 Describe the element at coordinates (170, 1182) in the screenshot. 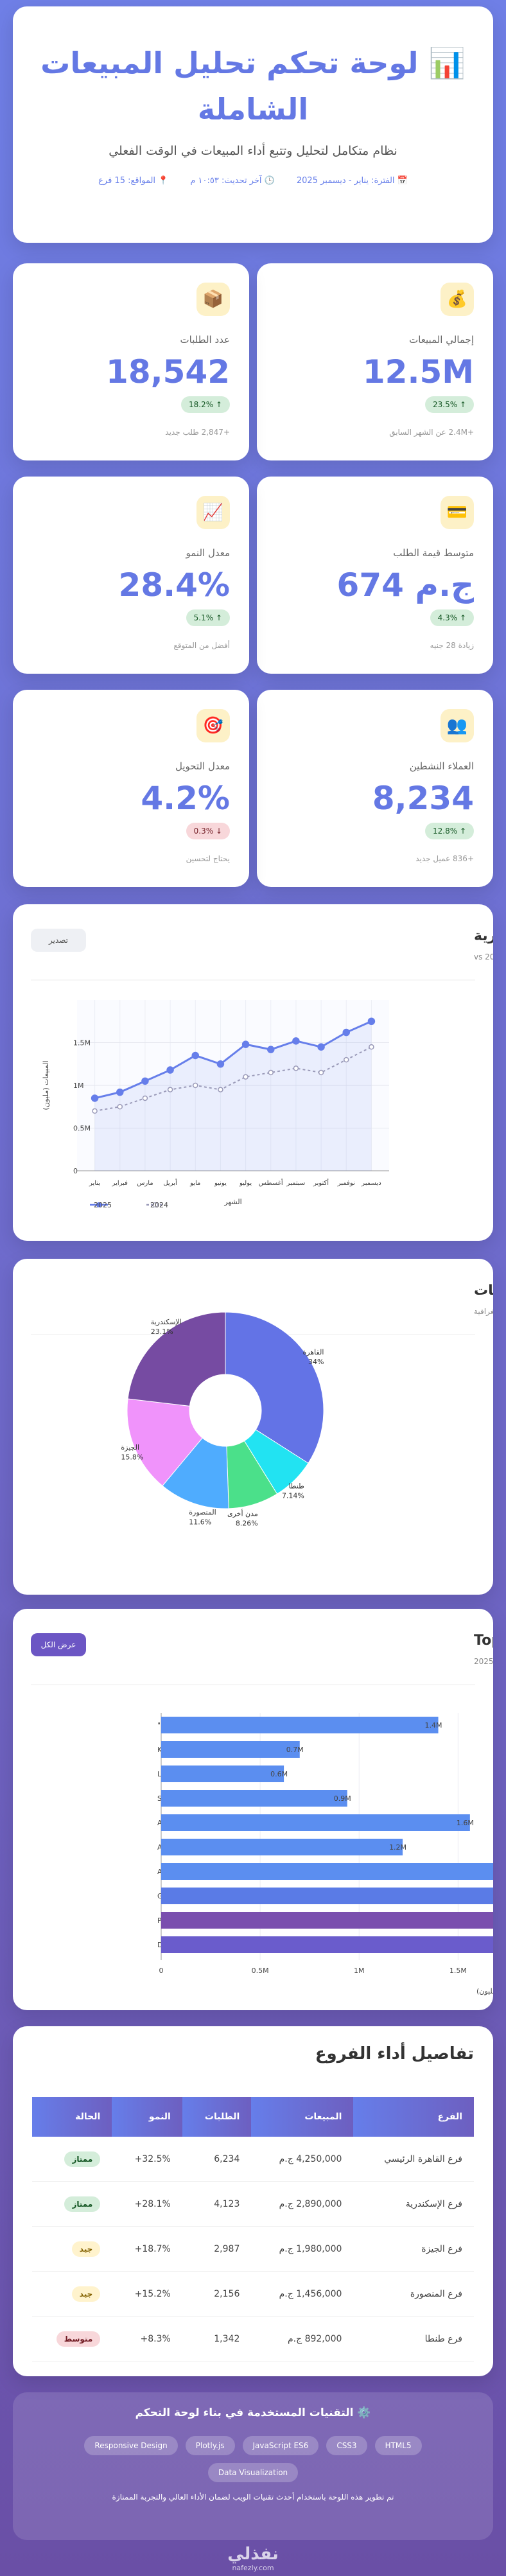

I see `x-tick-label: أبريل` at that location.